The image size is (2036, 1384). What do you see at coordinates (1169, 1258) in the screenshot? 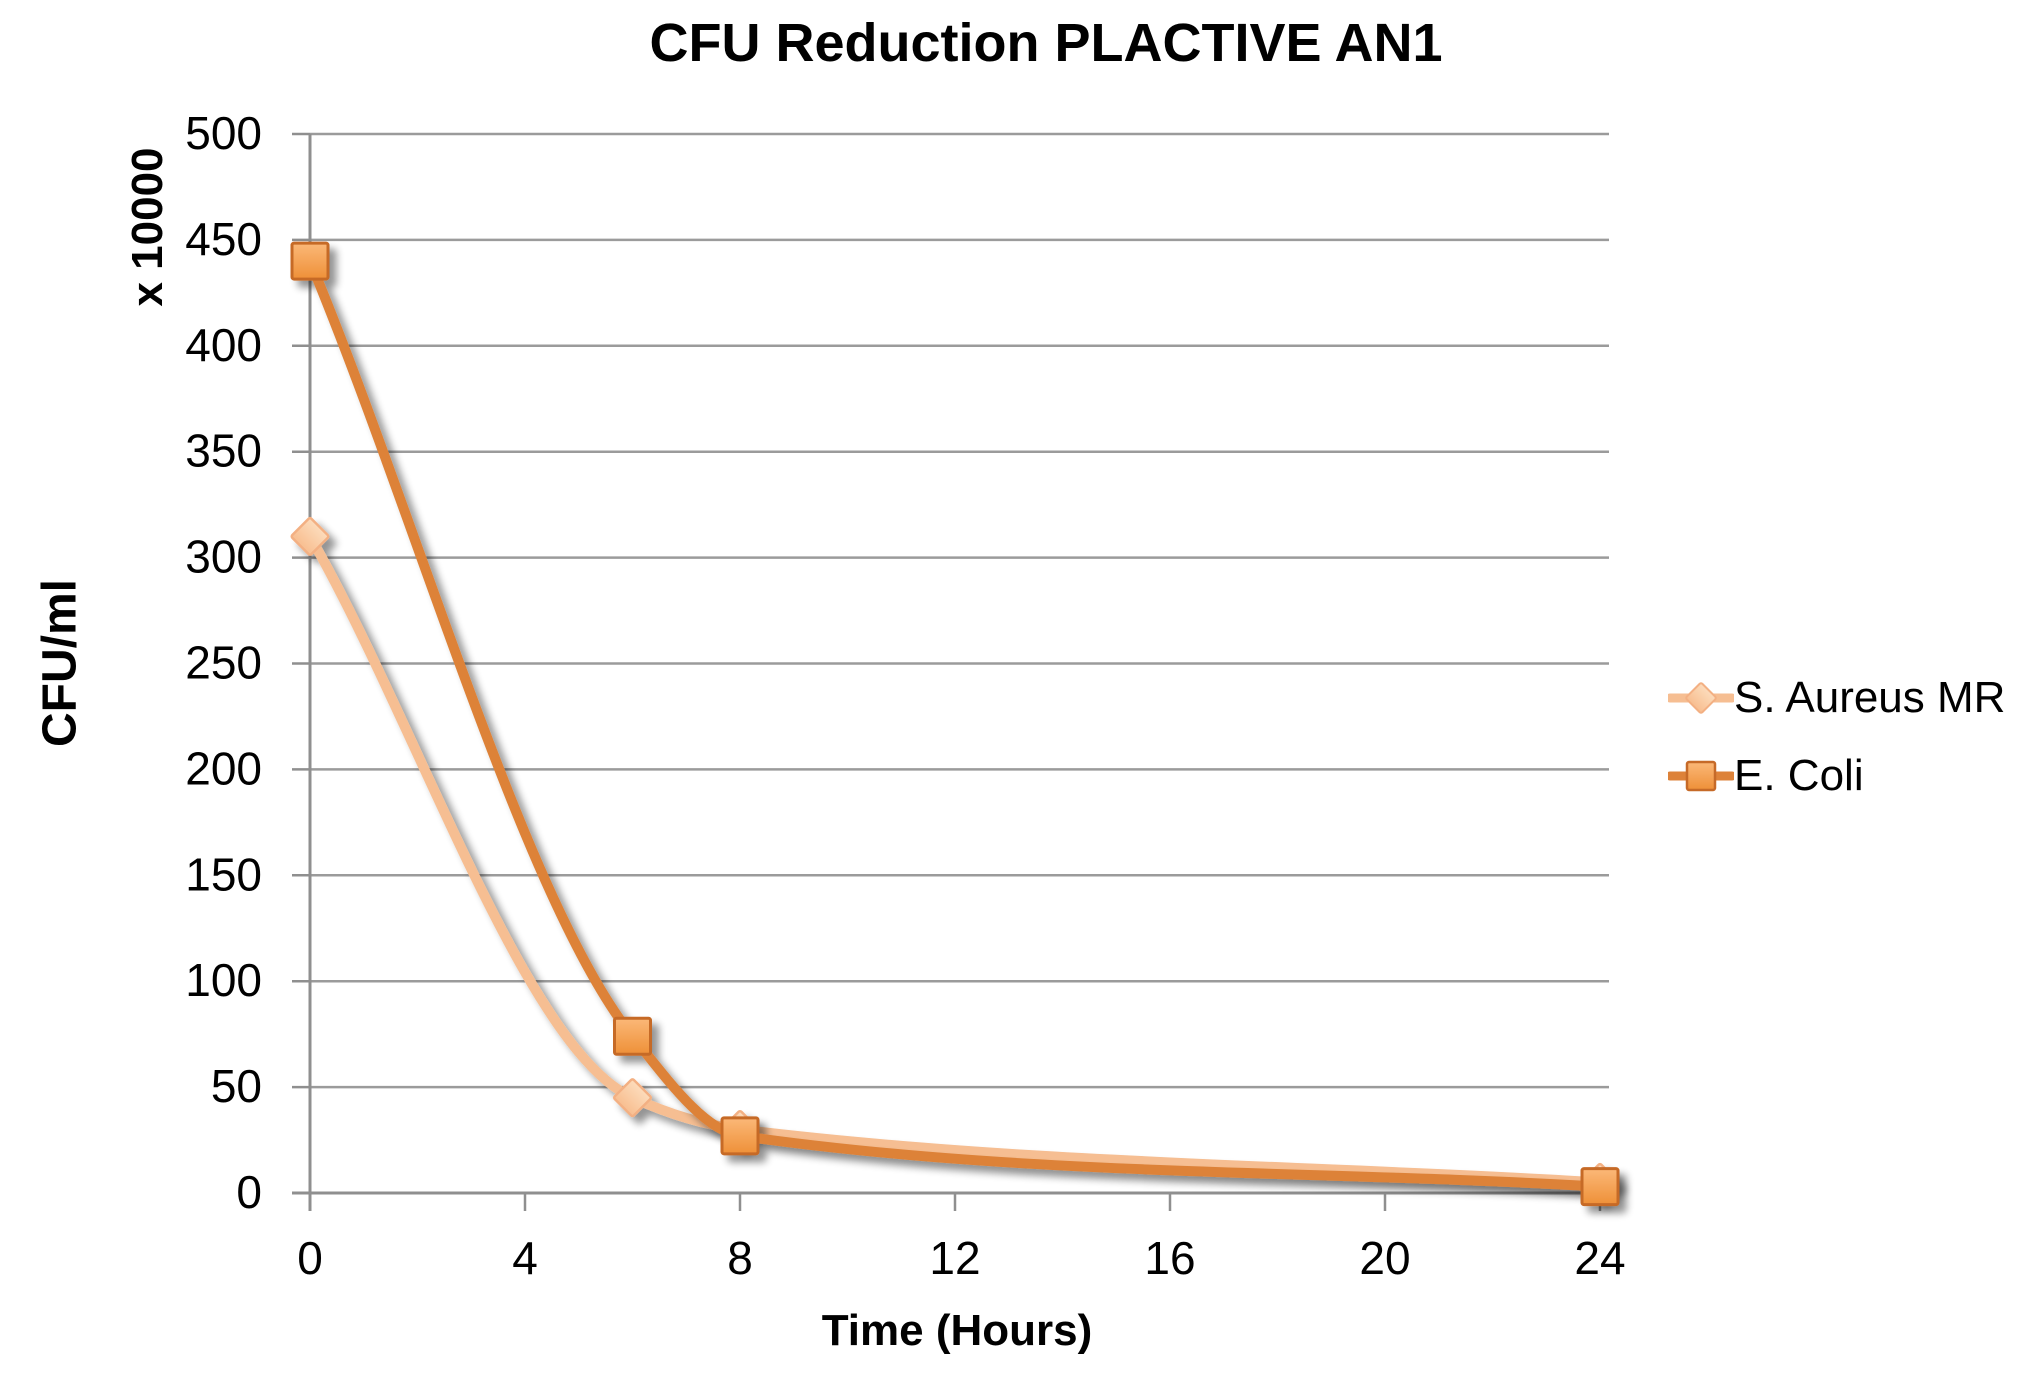
I see `x-tick-label: 16` at bounding box center [1169, 1258].